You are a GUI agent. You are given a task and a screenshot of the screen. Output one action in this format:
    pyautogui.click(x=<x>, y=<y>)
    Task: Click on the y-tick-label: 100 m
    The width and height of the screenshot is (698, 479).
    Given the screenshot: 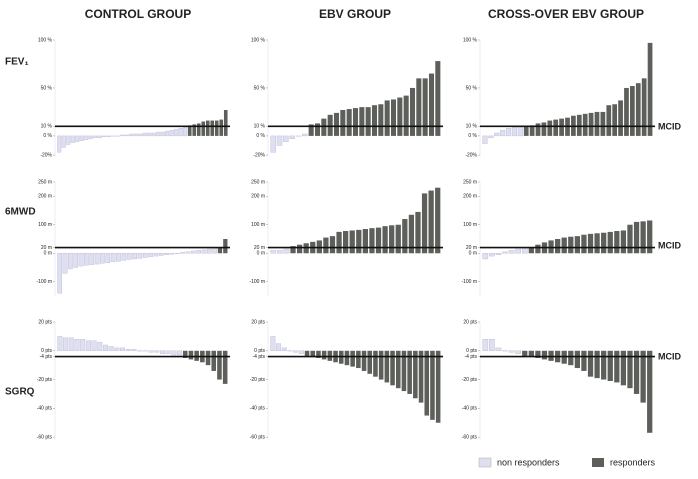 What is the action you would take?
    pyautogui.click(x=470, y=225)
    